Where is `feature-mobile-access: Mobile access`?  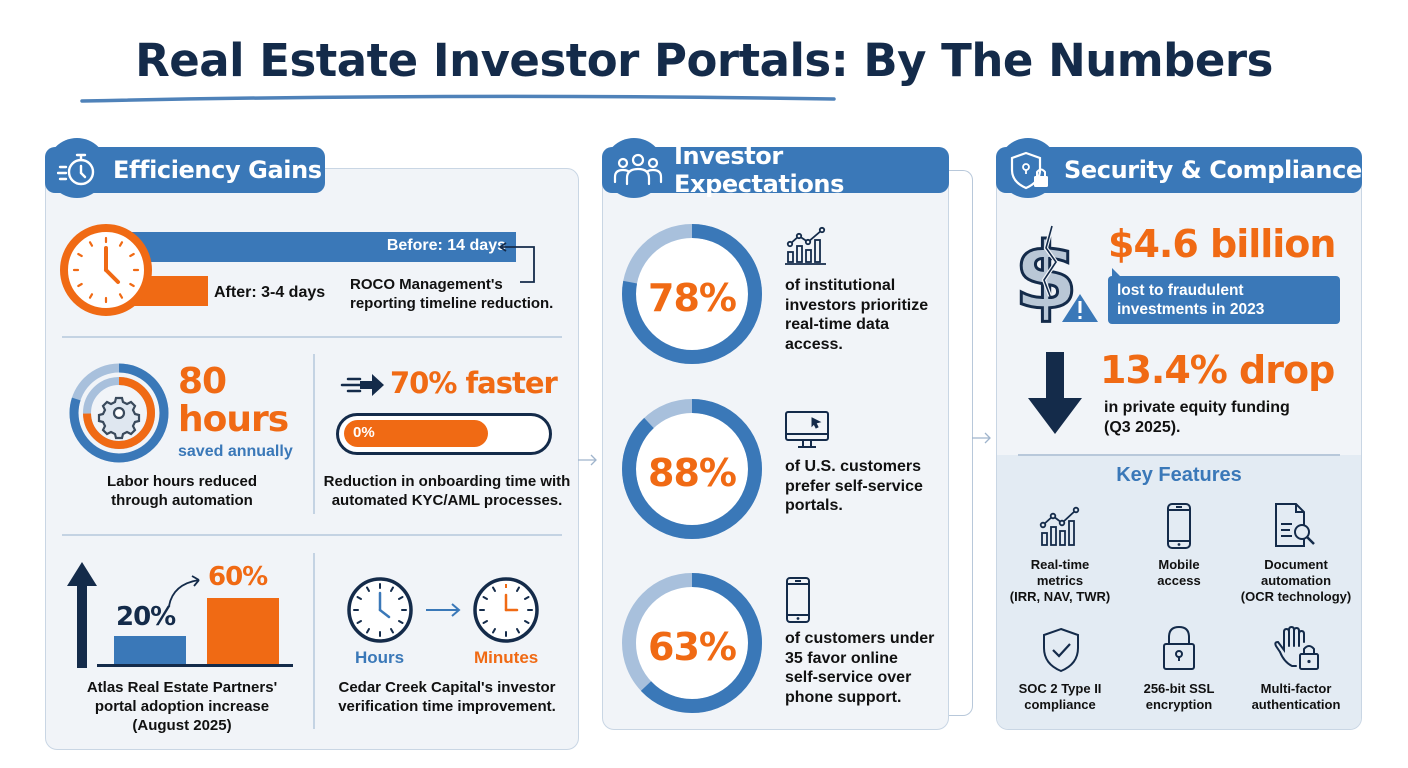
feature-mobile-access: Mobile access is located at coordinates (1179, 572).